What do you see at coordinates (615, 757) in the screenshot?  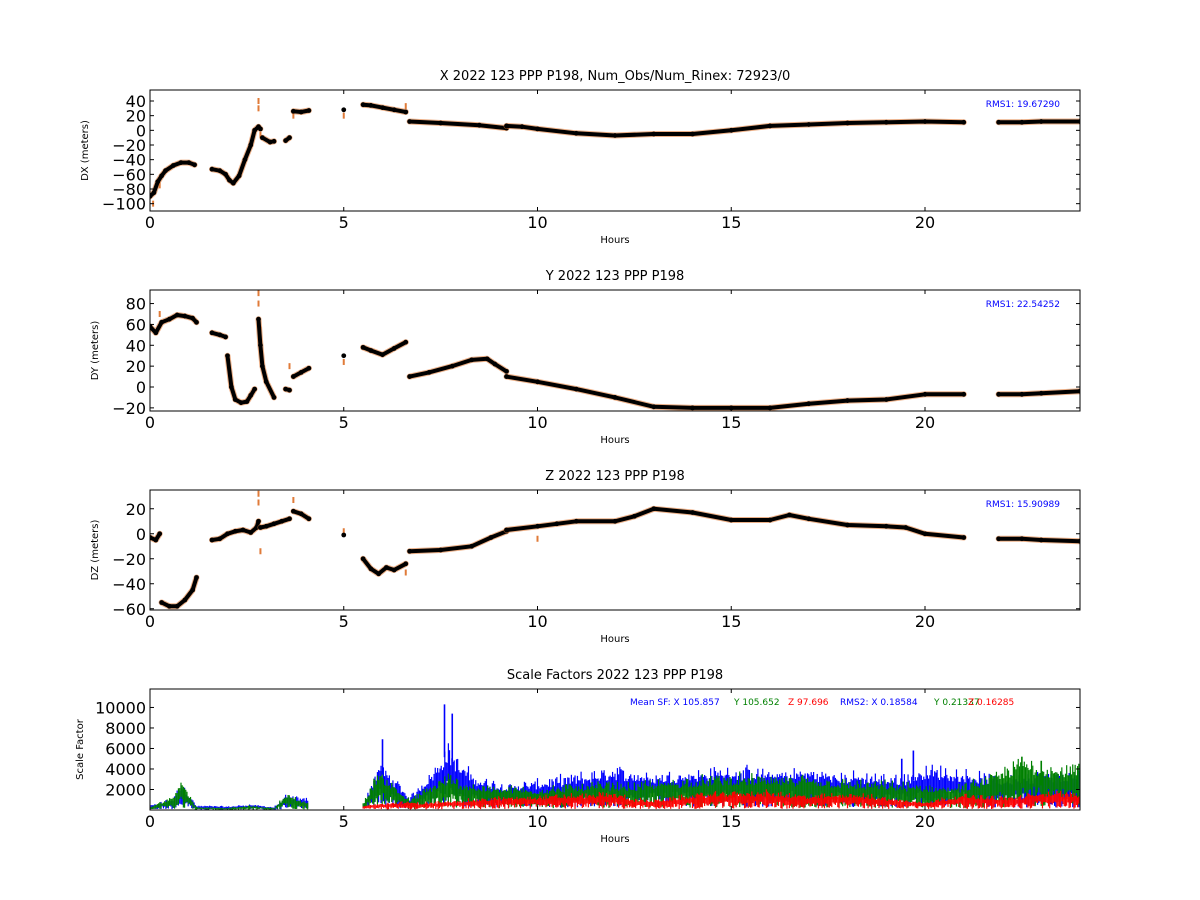 I see `plot-area` at bounding box center [615, 757].